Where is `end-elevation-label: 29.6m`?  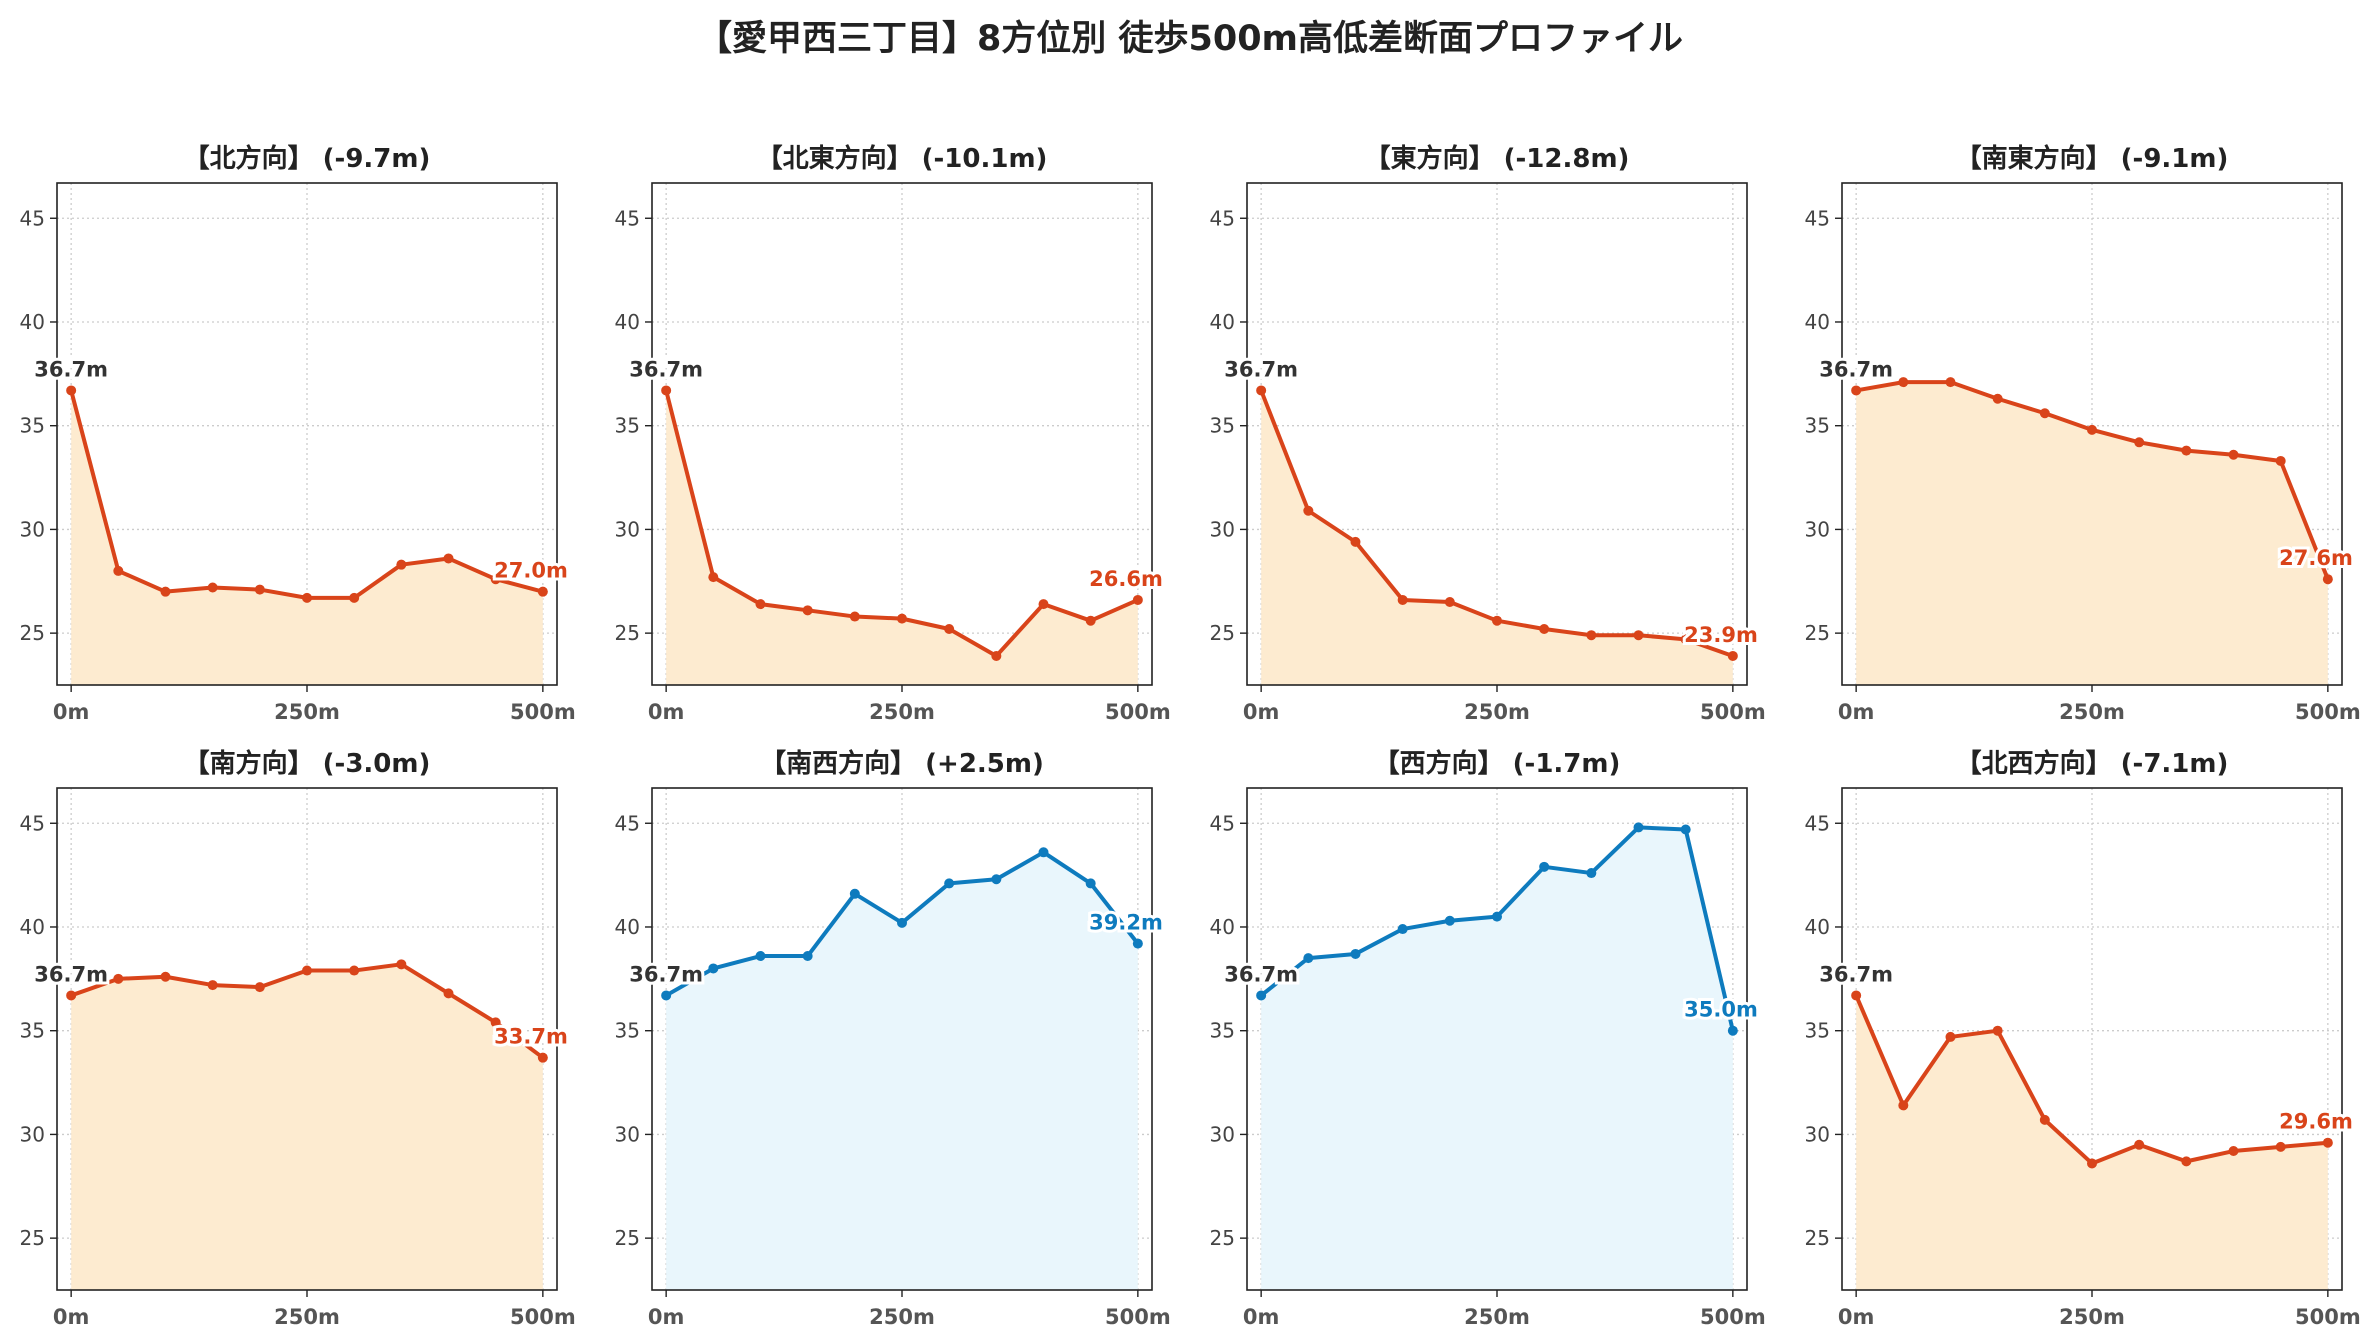
end-elevation-label: 29.6m is located at coordinates (2316, 1122).